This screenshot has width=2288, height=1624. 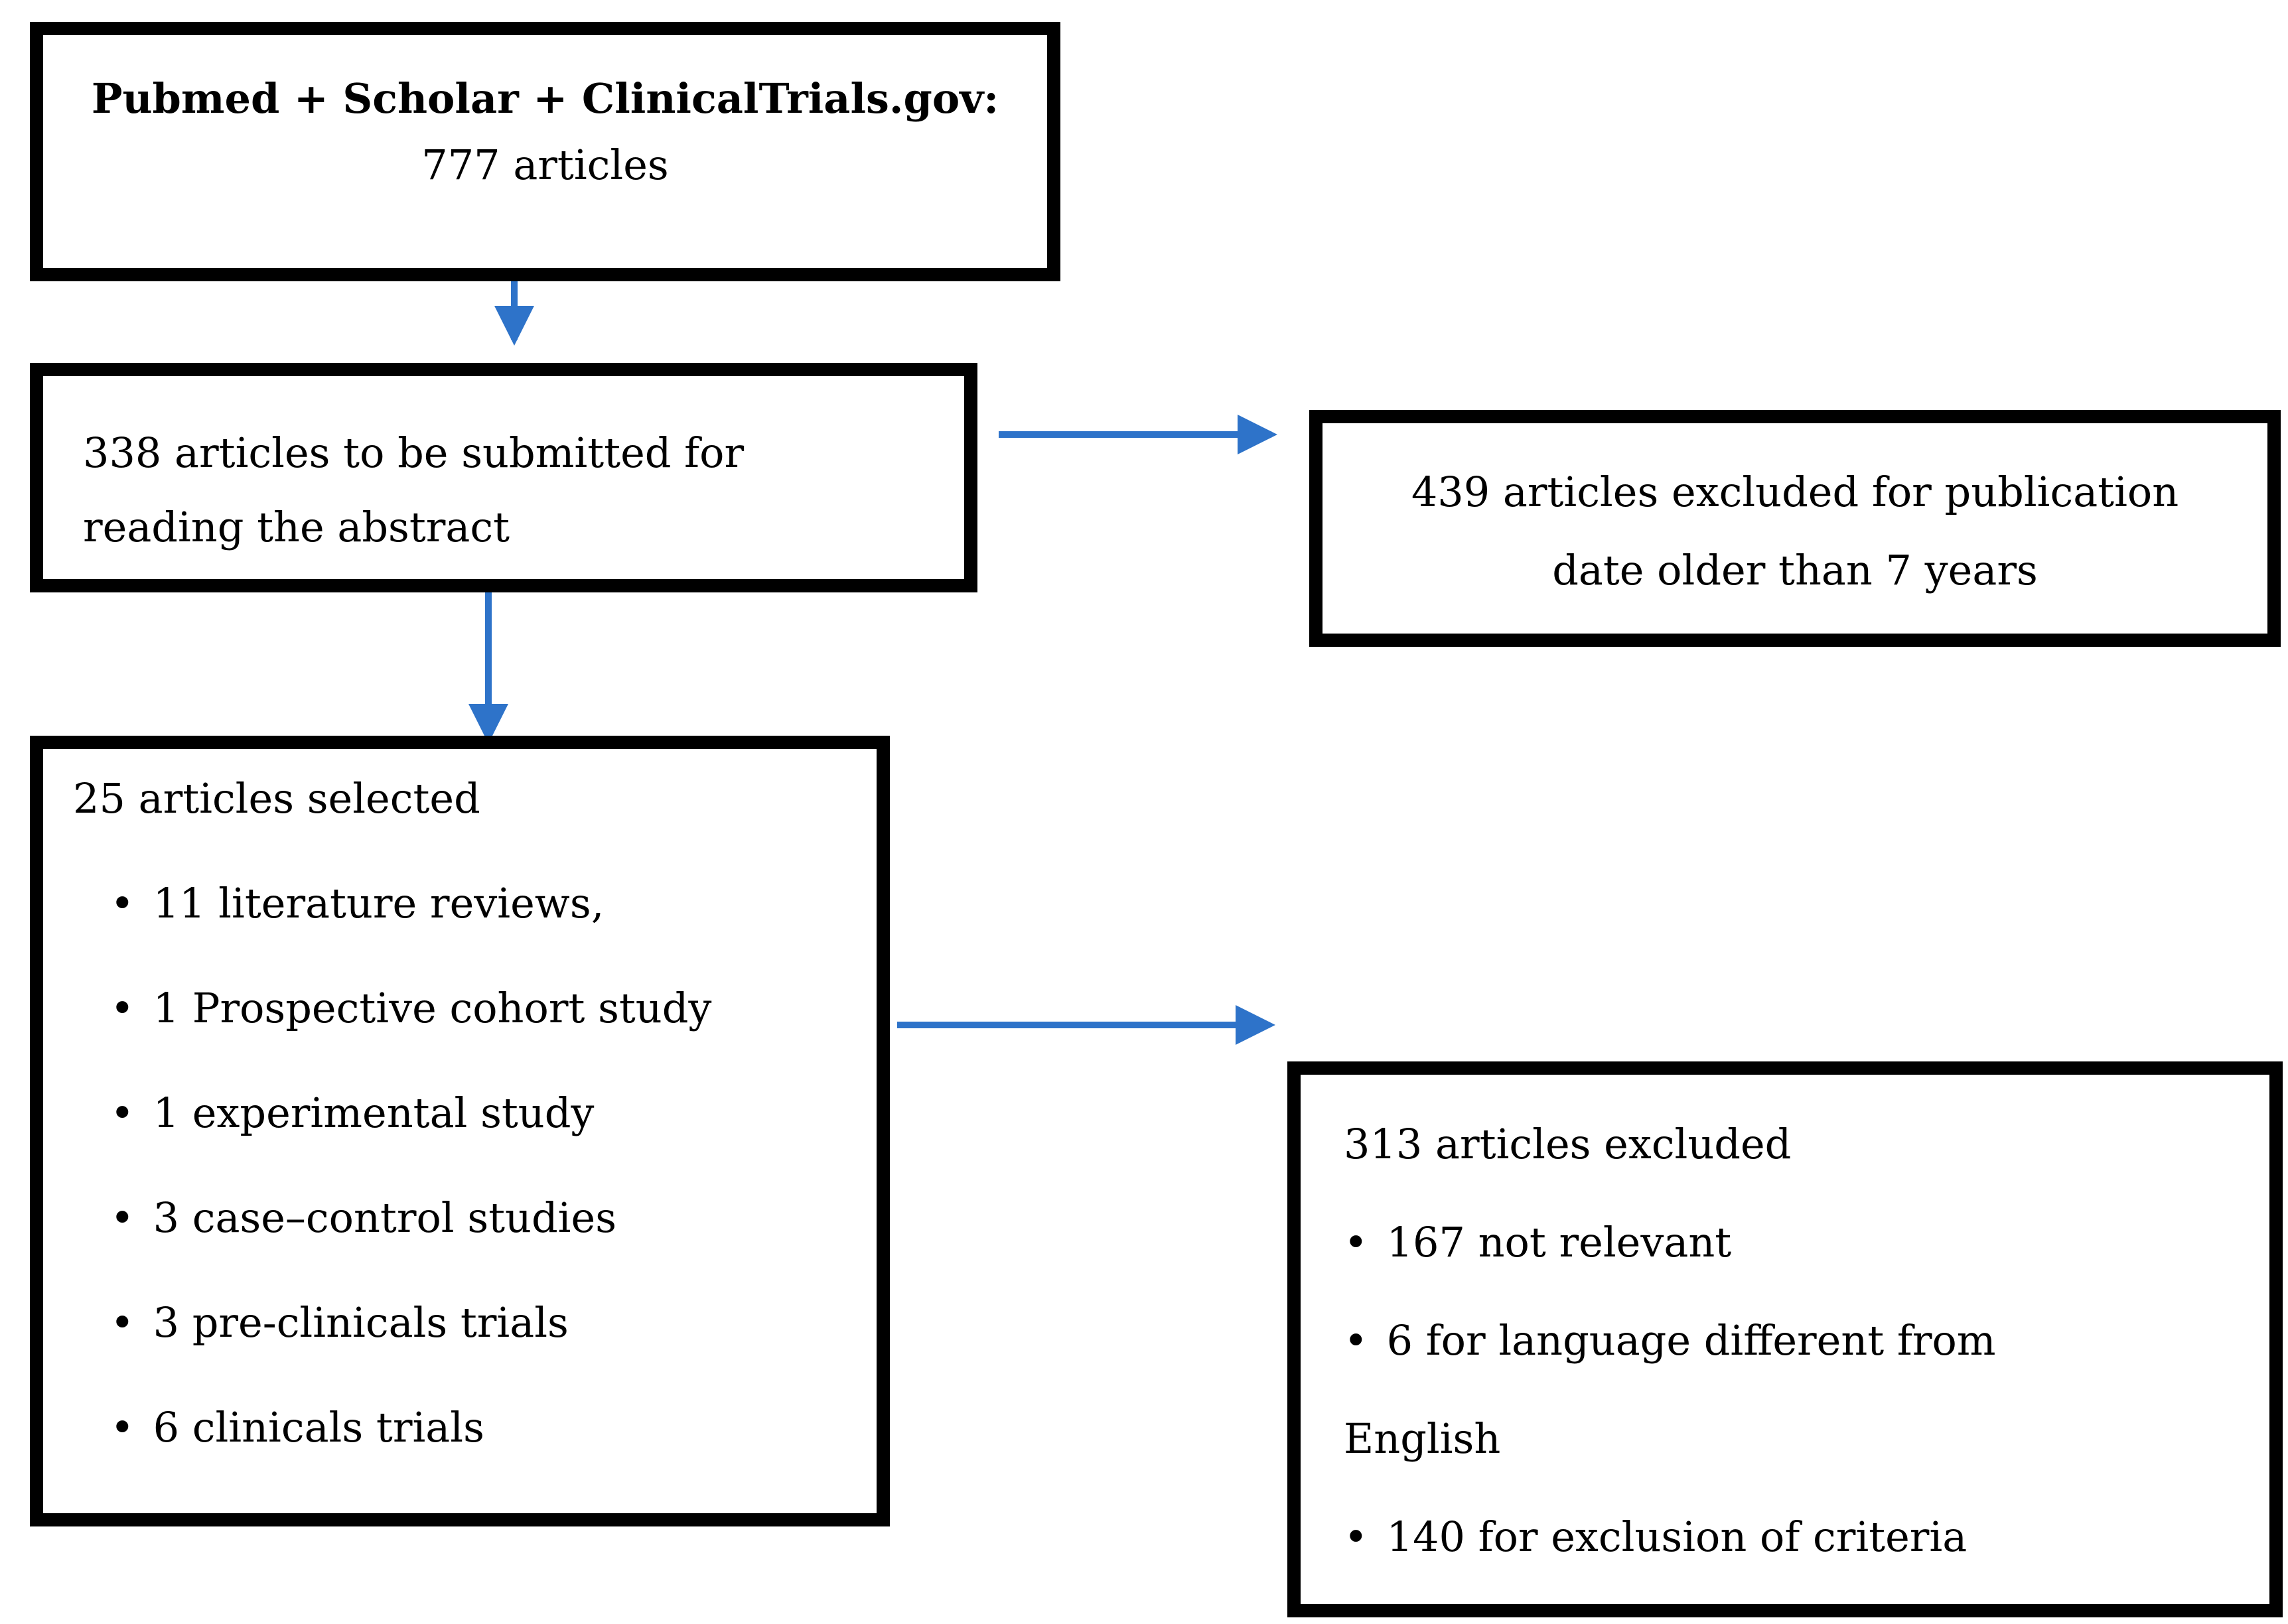 I want to click on list-item-text: 1 Prospective cohort study, so click(x=432, y=1008).